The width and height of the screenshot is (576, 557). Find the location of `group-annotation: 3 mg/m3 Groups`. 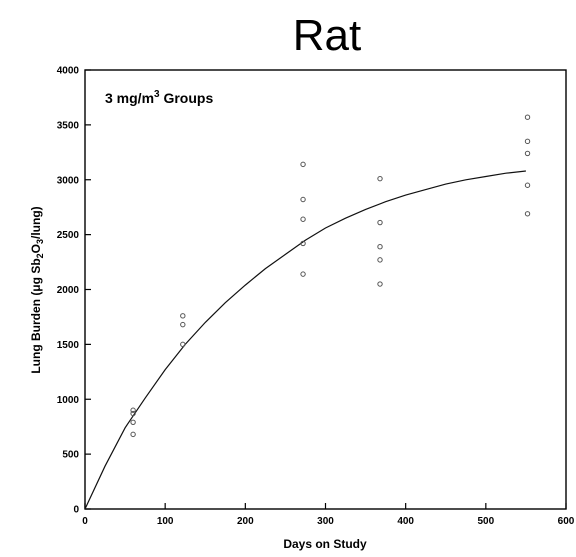

group-annotation: 3 mg/m3 Groups is located at coordinates (159, 97).